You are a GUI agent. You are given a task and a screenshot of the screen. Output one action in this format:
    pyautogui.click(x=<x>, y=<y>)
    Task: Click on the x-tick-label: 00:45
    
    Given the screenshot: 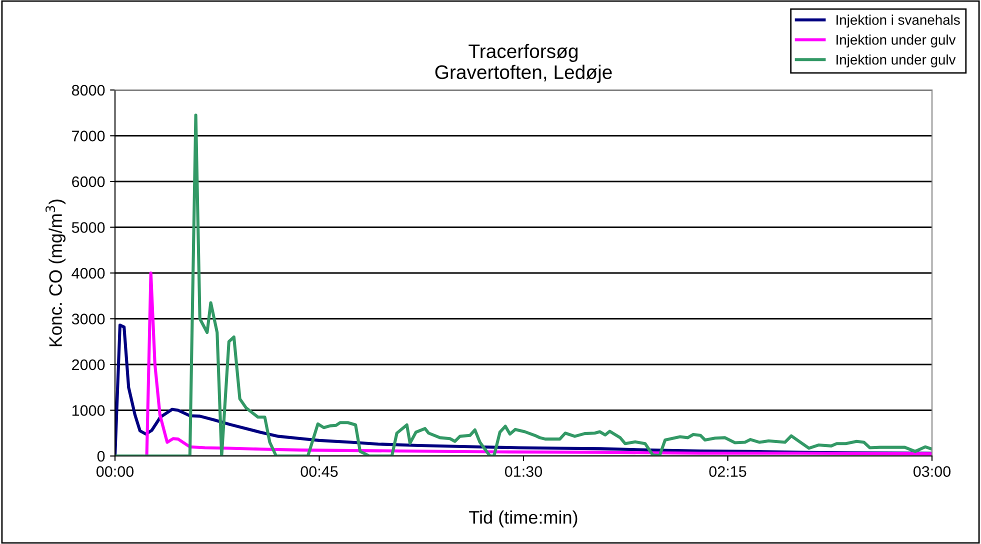 What is the action you would take?
    pyautogui.click(x=319, y=471)
    